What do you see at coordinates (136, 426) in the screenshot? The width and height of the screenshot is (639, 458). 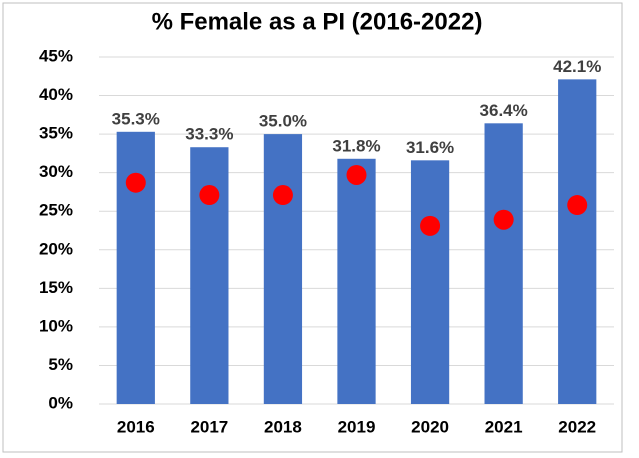 I see `x-tick-label: 2016` at bounding box center [136, 426].